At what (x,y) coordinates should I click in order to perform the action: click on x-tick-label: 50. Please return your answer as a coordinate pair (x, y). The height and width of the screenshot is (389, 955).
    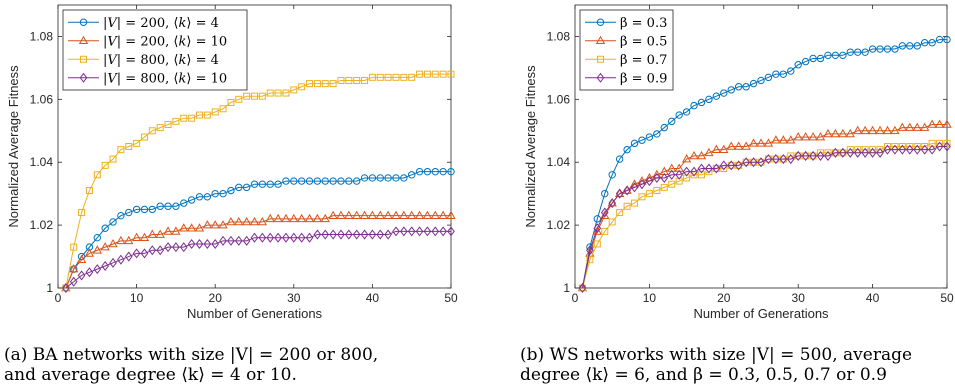
    Looking at the image, I should click on (947, 298).